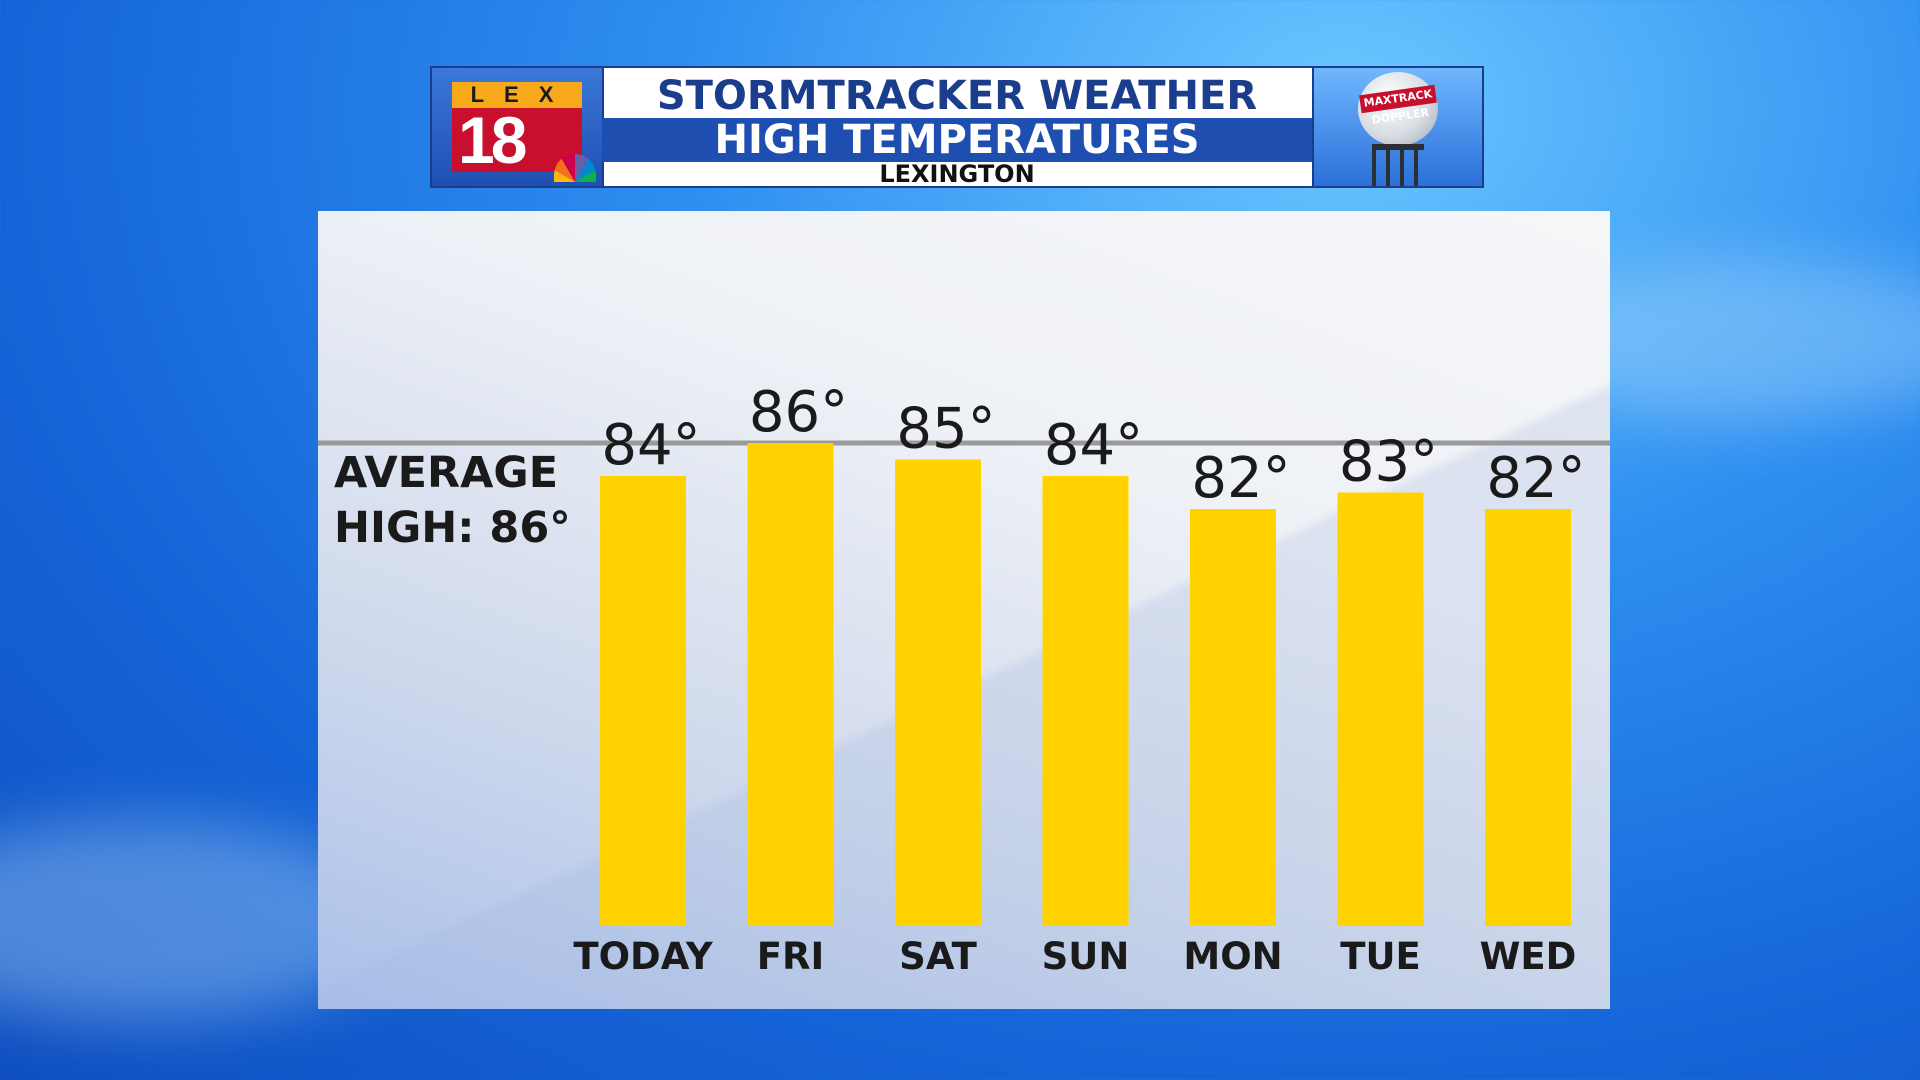  What do you see at coordinates (1398, 165) in the screenshot?
I see `radar-tower-icon` at bounding box center [1398, 165].